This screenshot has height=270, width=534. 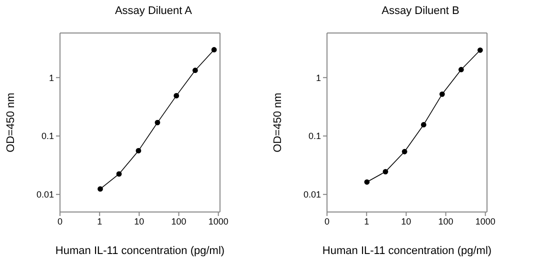 I want to click on chart-title: Assay Diluent A, so click(x=154, y=11).